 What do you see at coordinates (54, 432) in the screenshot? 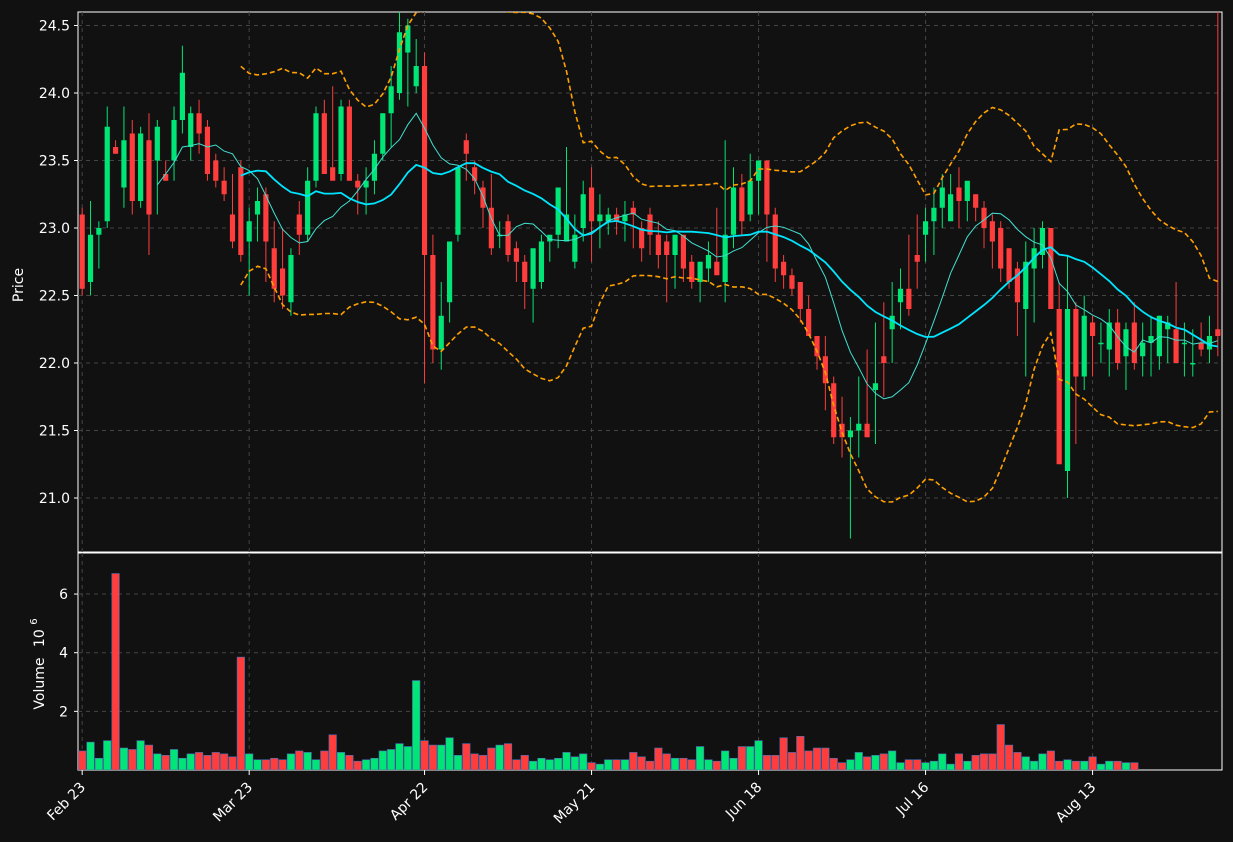
I see `price-tick-label: 21.5` at bounding box center [54, 432].